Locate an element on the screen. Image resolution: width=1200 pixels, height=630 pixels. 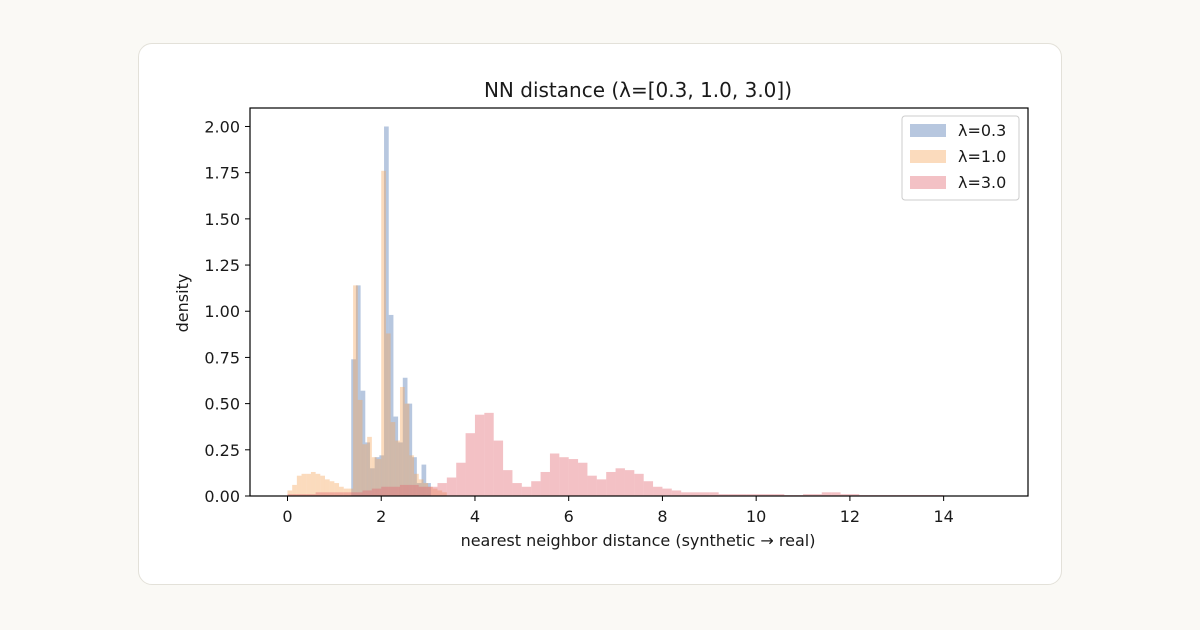
y-tick-label: 2.00 is located at coordinates (222, 126).